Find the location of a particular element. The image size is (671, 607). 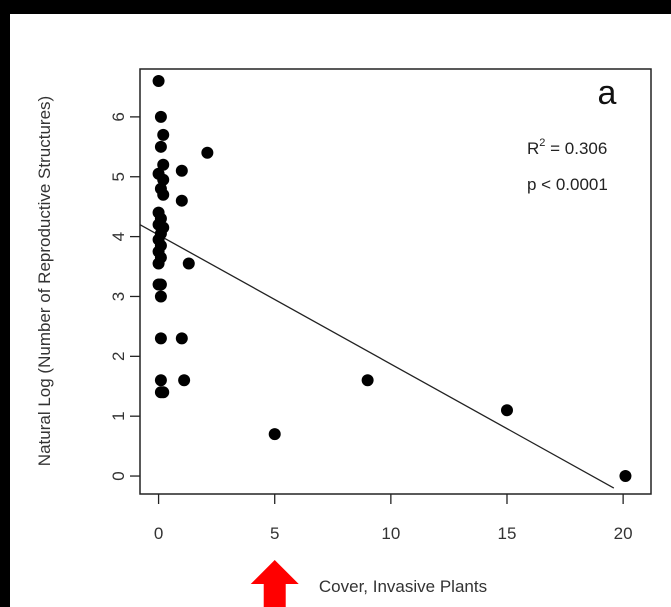

x-axis: 0 5 10 15 20 is located at coordinates (393, 518).